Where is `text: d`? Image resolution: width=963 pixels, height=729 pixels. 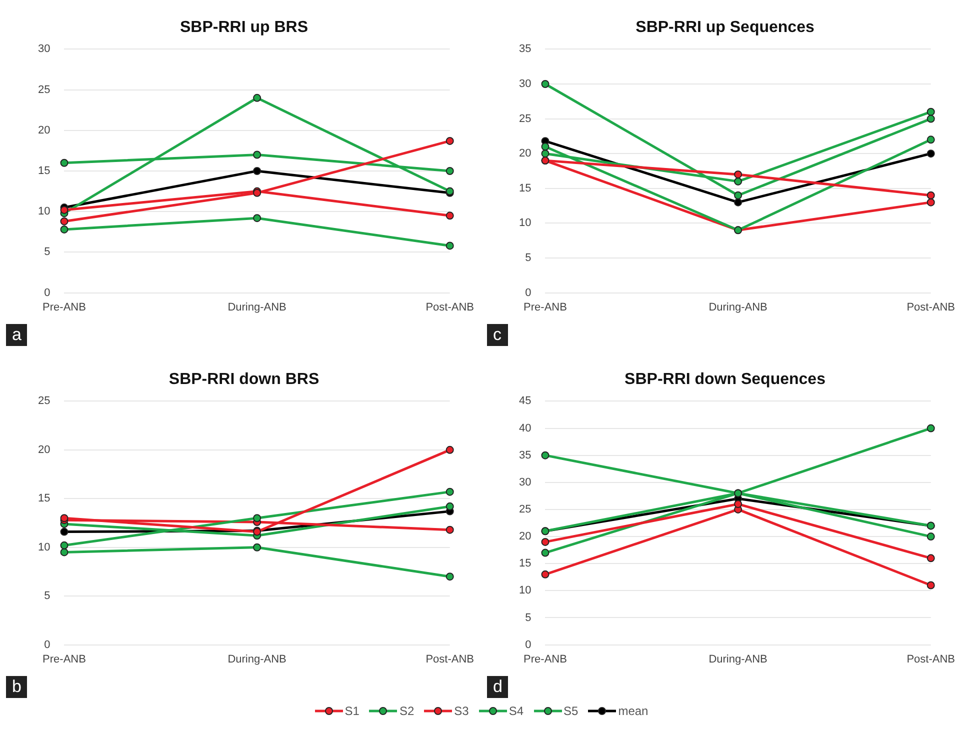
text: d is located at coordinates (497, 687).